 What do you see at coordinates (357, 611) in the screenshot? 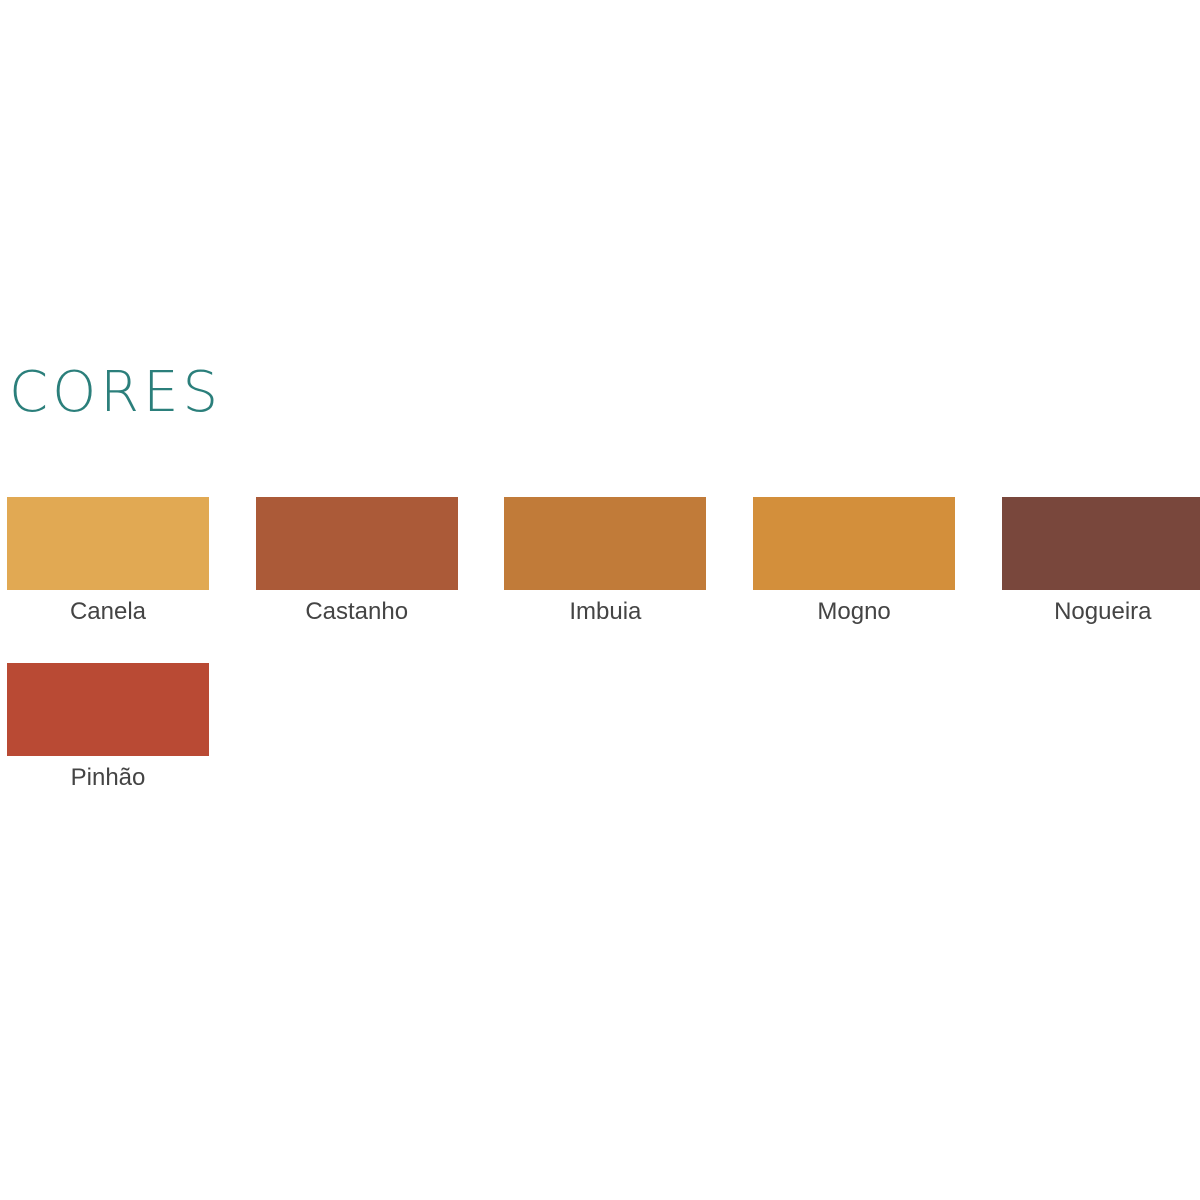
I see `color-name: Castanho` at bounding box center [357, 611].